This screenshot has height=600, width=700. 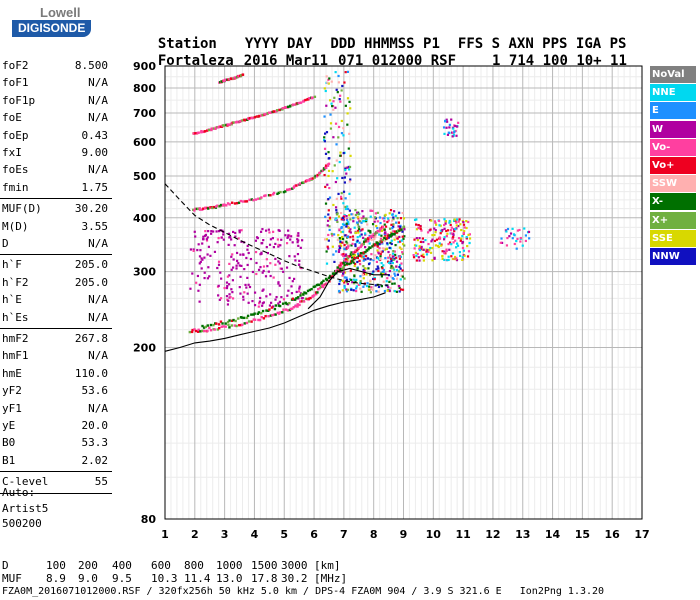 What do you see at coordinates (9, 460) in the screenshot?
I see `param-name: B1` at bounding box center [9, 460].